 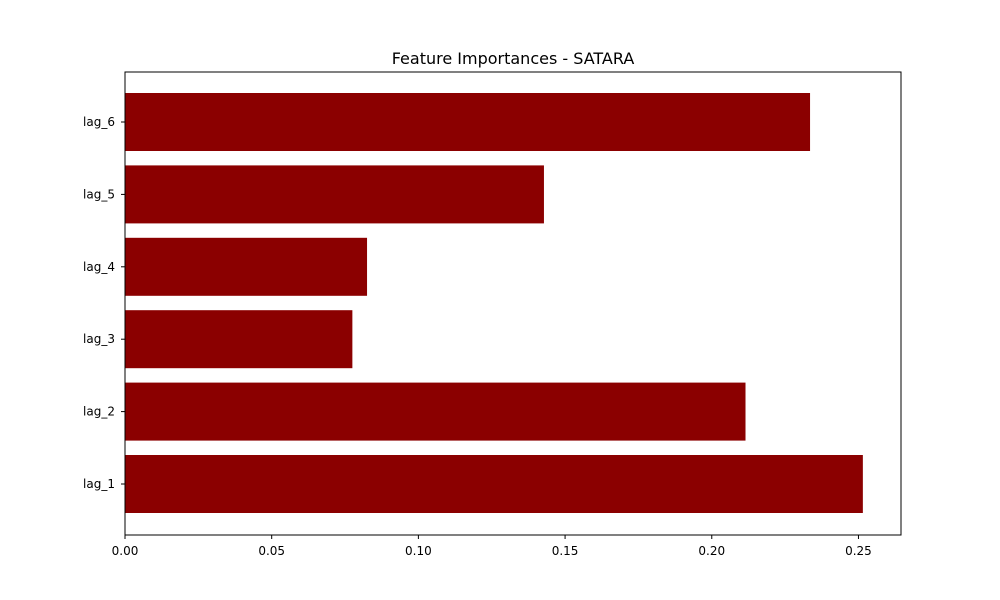 What do you see at coordinates (565, 551) in the screenshot?
I see `x-tick-label: 0.15` at bounding box center [565, 551].